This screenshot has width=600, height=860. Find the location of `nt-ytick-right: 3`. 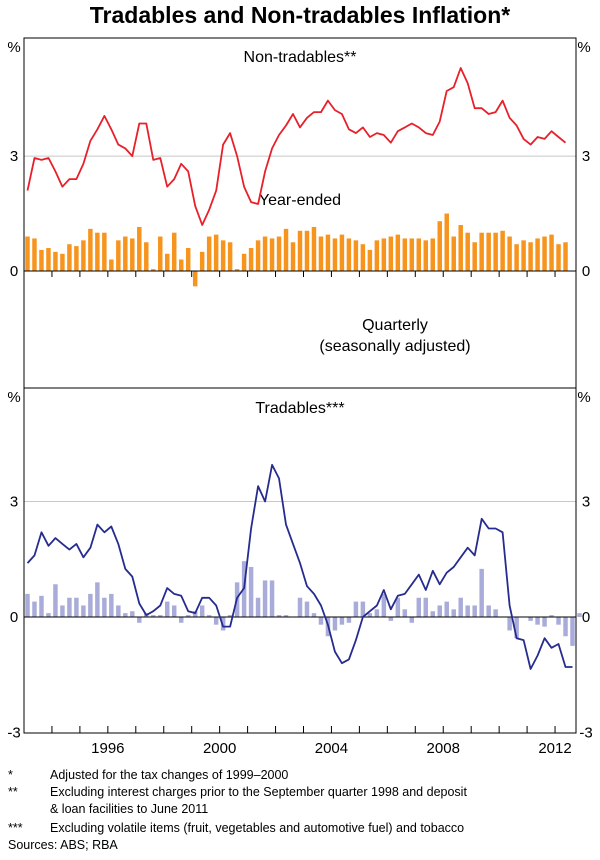

nt-ytick-right: 3 is located at coordinates (586, 156).